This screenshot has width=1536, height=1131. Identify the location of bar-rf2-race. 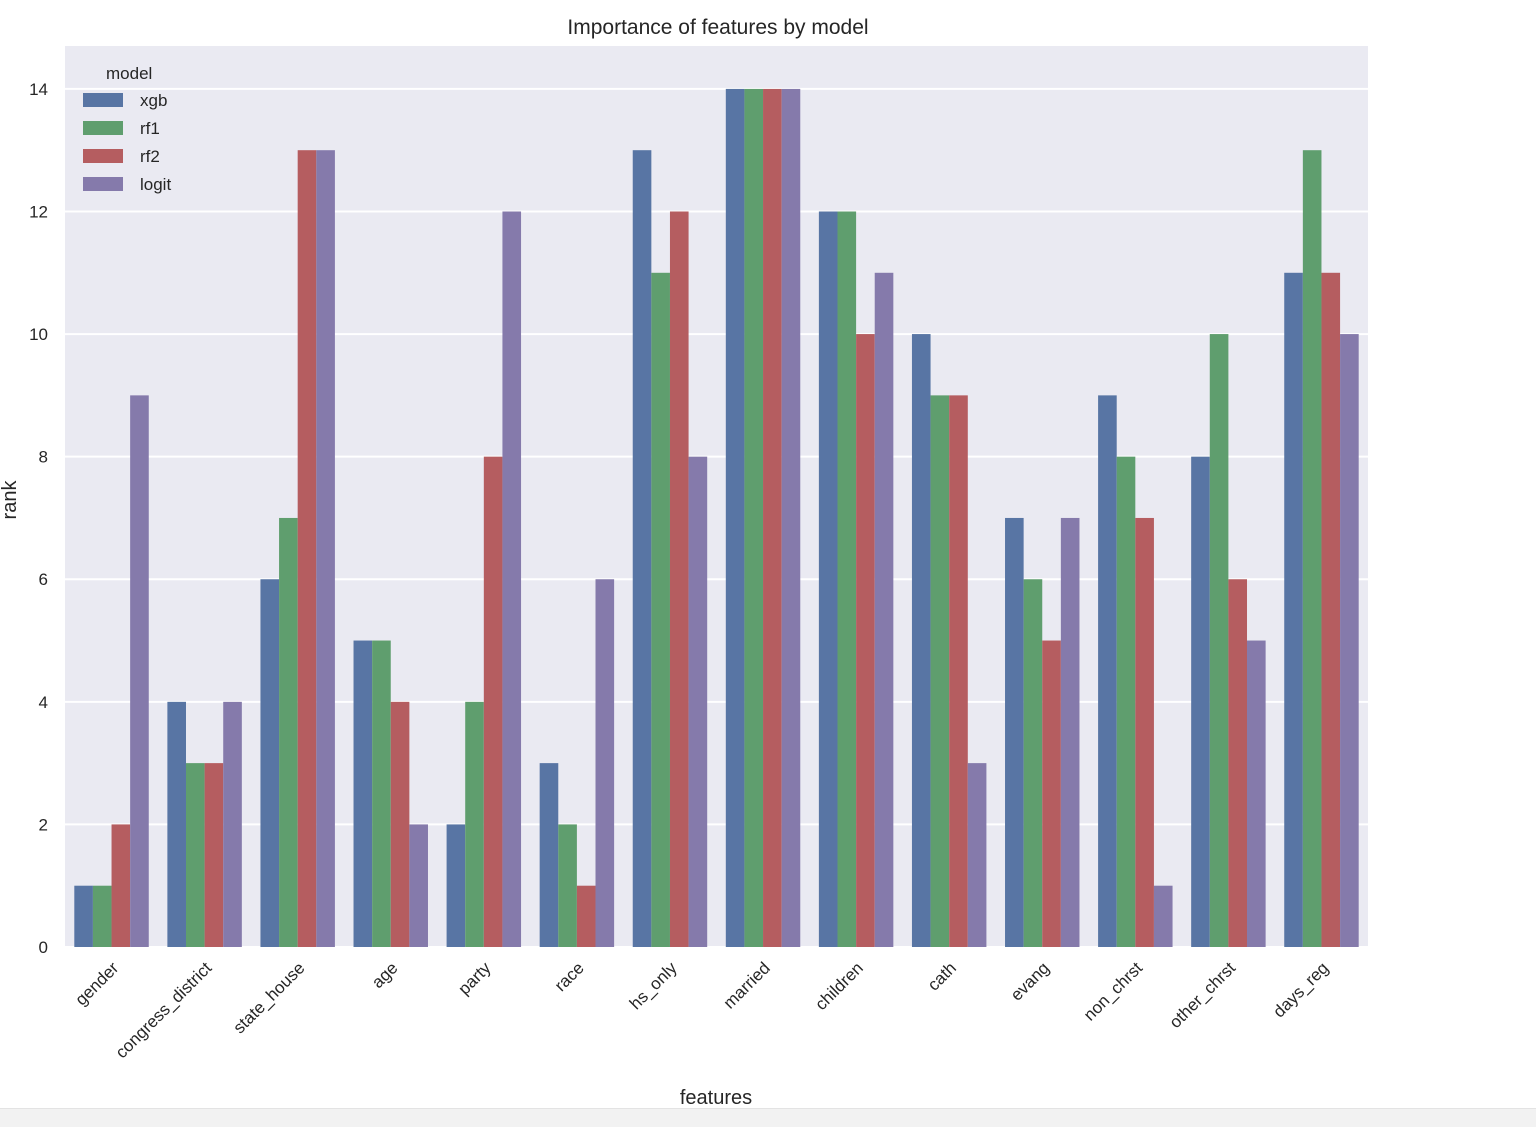
(586, 916).